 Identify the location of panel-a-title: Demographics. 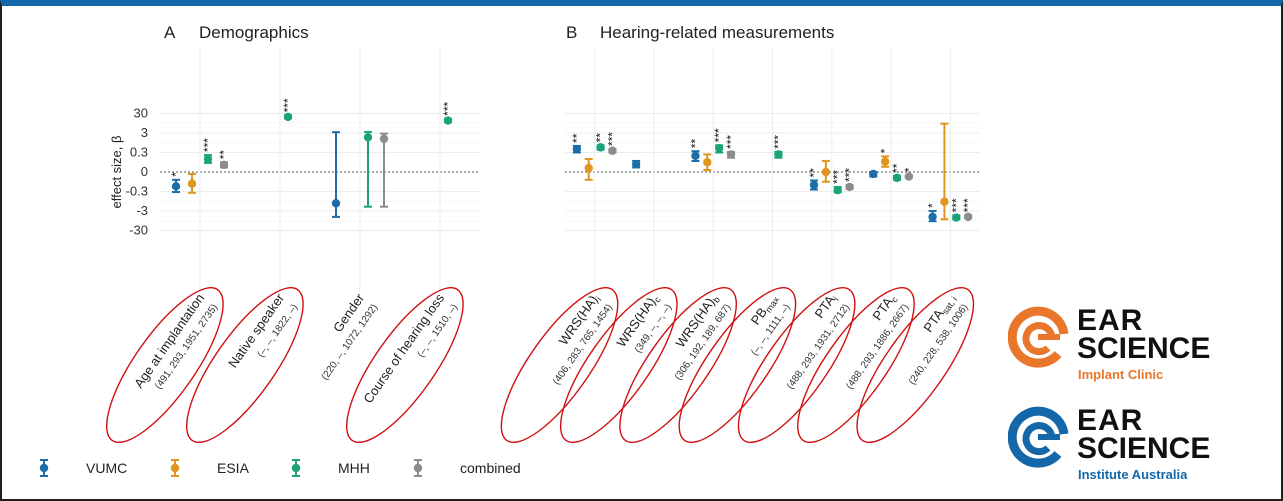
(254, 32).